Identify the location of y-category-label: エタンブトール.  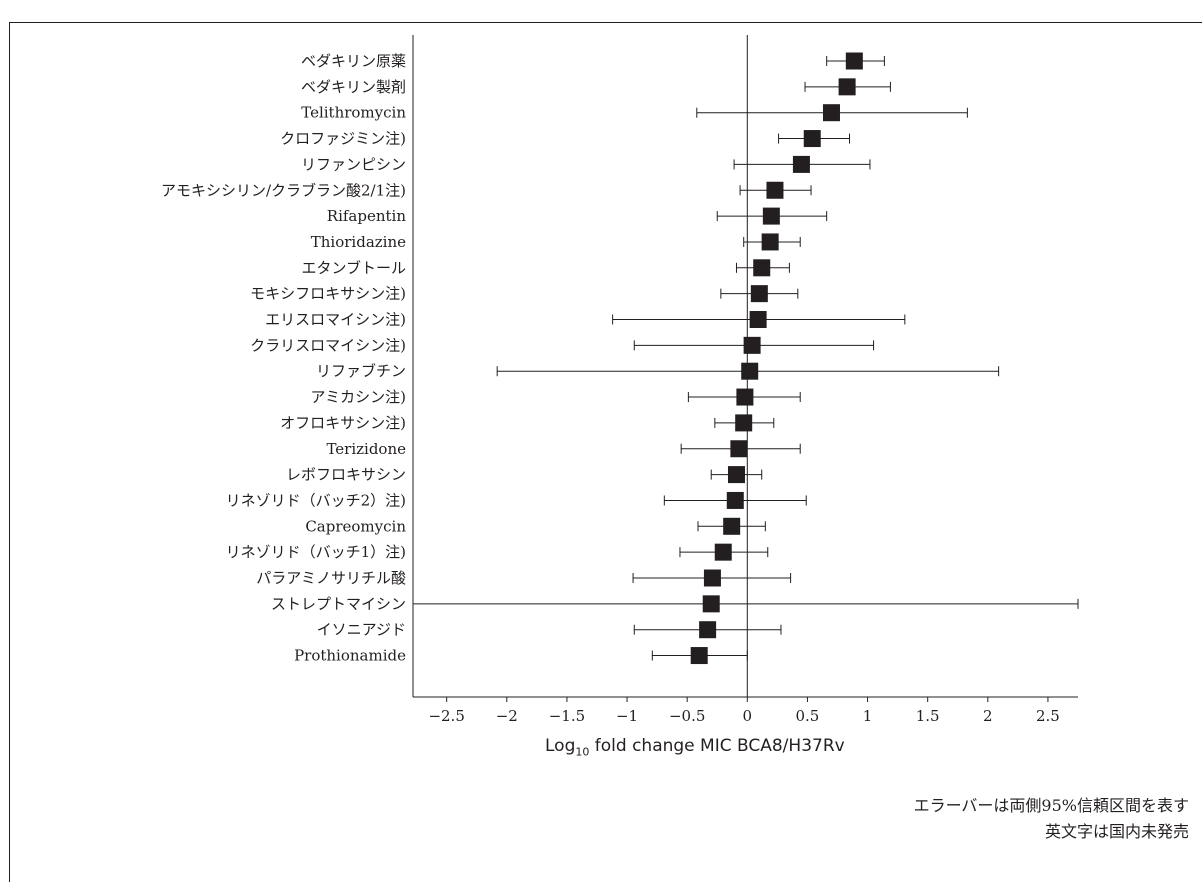
(353, 268).